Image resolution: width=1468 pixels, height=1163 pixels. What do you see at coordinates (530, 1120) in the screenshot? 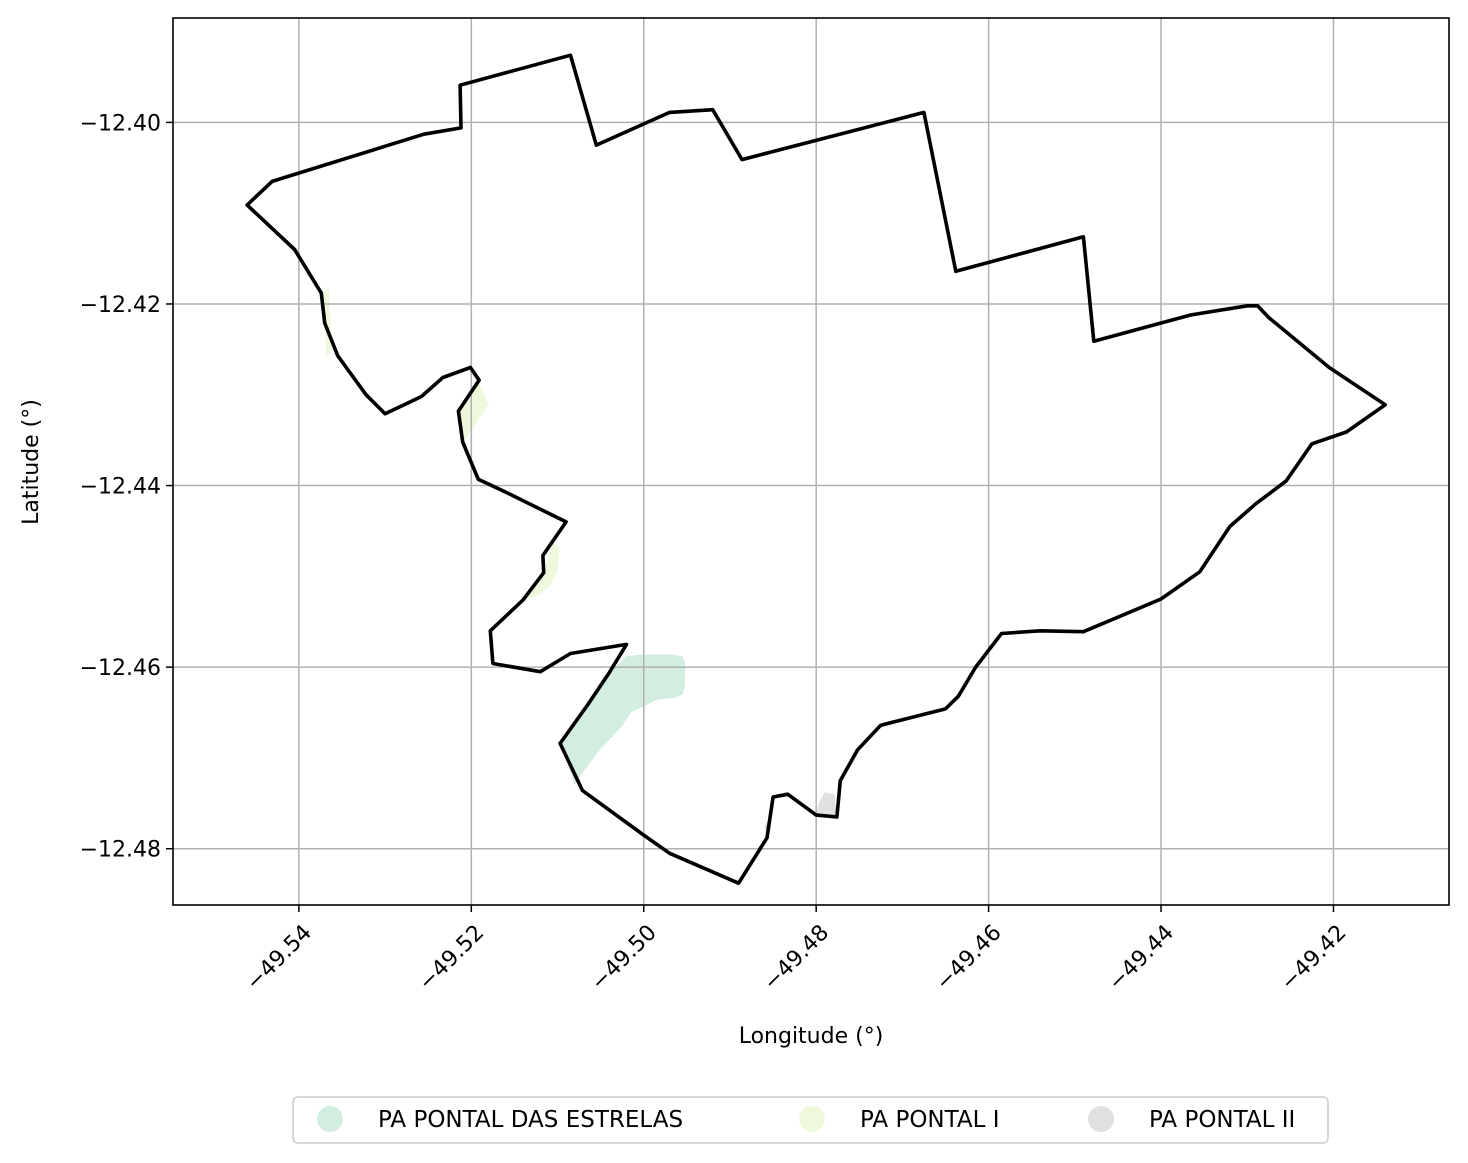
I see `legend-label-1: PA PONTAL DAS ESTRELAS` at bounding box center [530, 1120].